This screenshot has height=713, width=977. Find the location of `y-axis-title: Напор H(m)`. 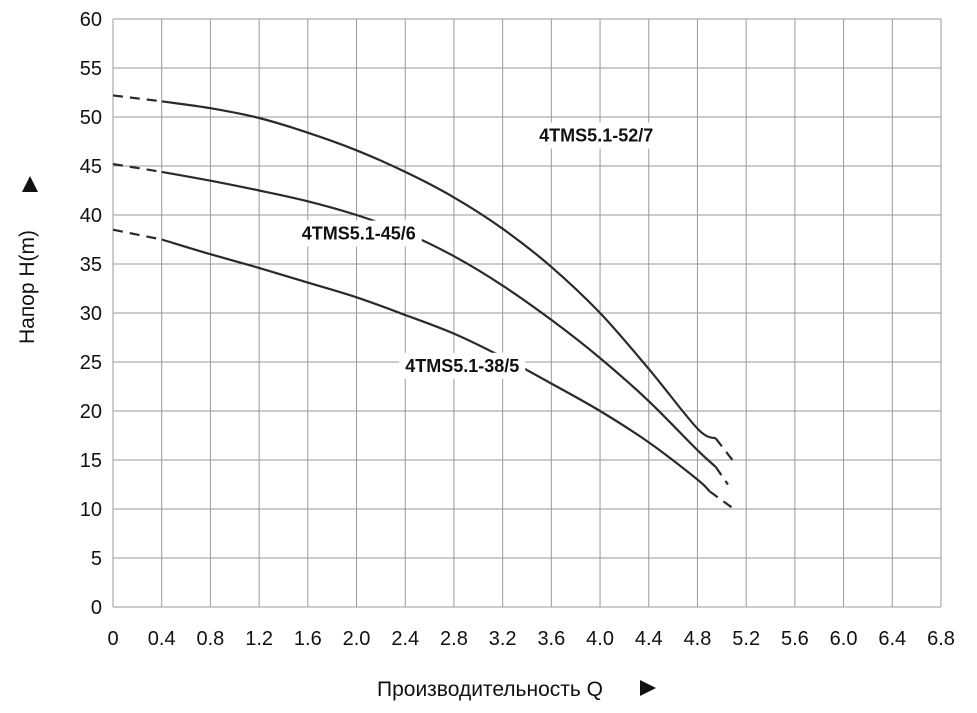

y-axis-title: Напор H(m) is located at coordinates (27, 287).